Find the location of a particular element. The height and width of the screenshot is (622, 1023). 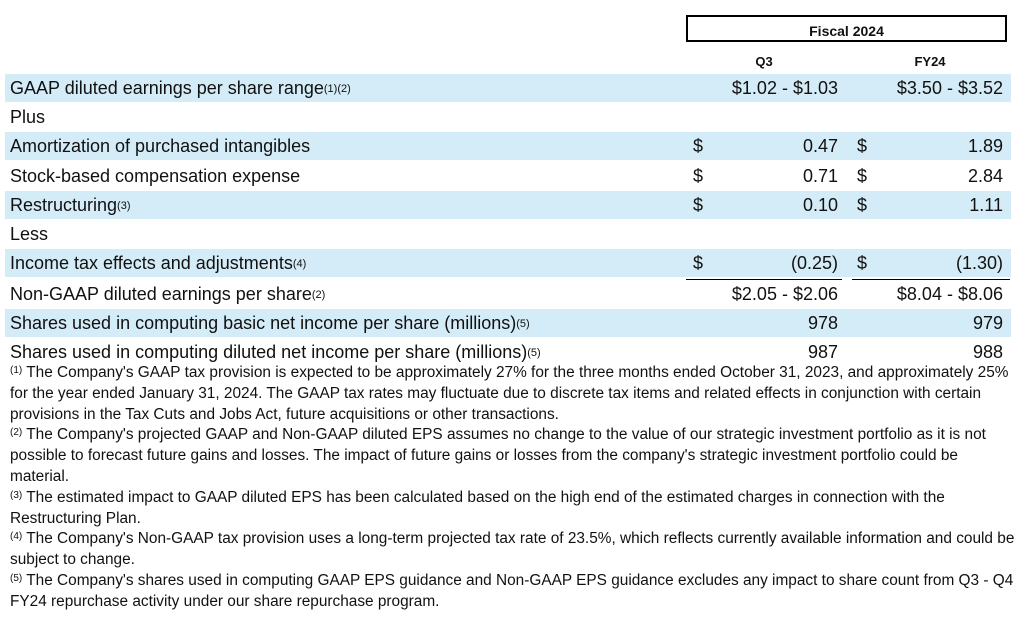

fy24-value: (1.30) is located at coordinates (979, 263).